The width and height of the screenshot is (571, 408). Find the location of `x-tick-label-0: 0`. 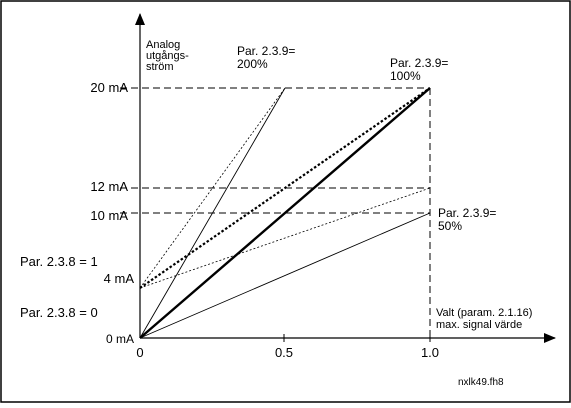

x-tick-label-0: 0 is located at coordinates (139, 352).